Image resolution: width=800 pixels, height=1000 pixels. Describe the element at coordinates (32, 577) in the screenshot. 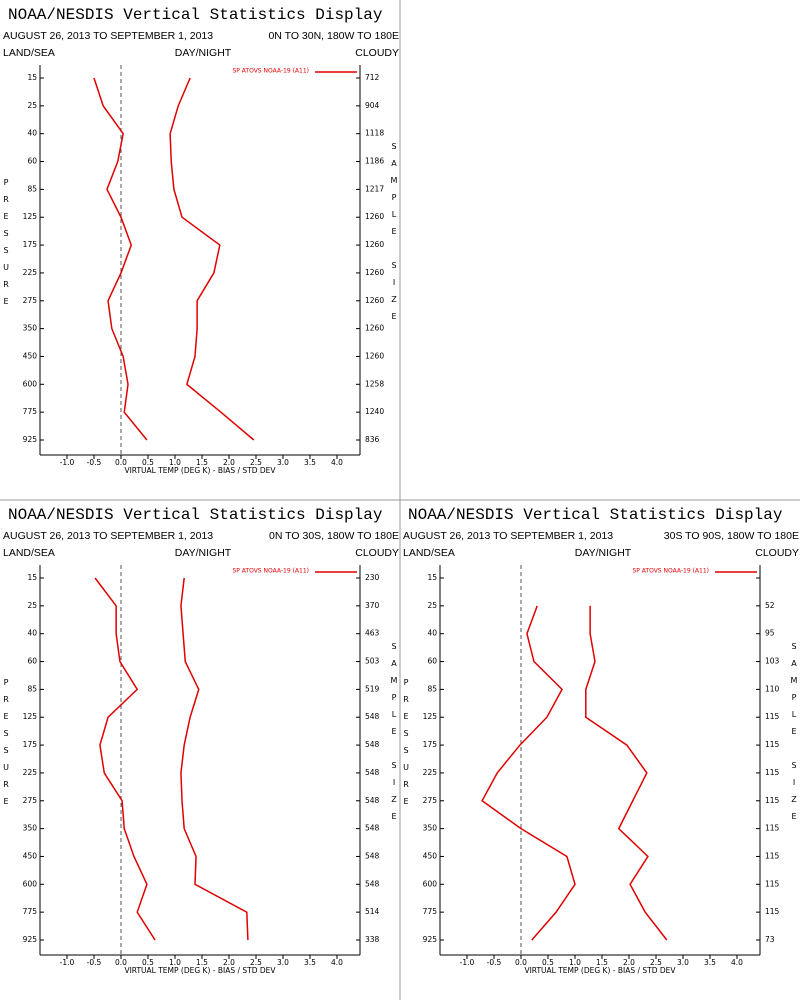

I see `pressure-label: 15` at that location.